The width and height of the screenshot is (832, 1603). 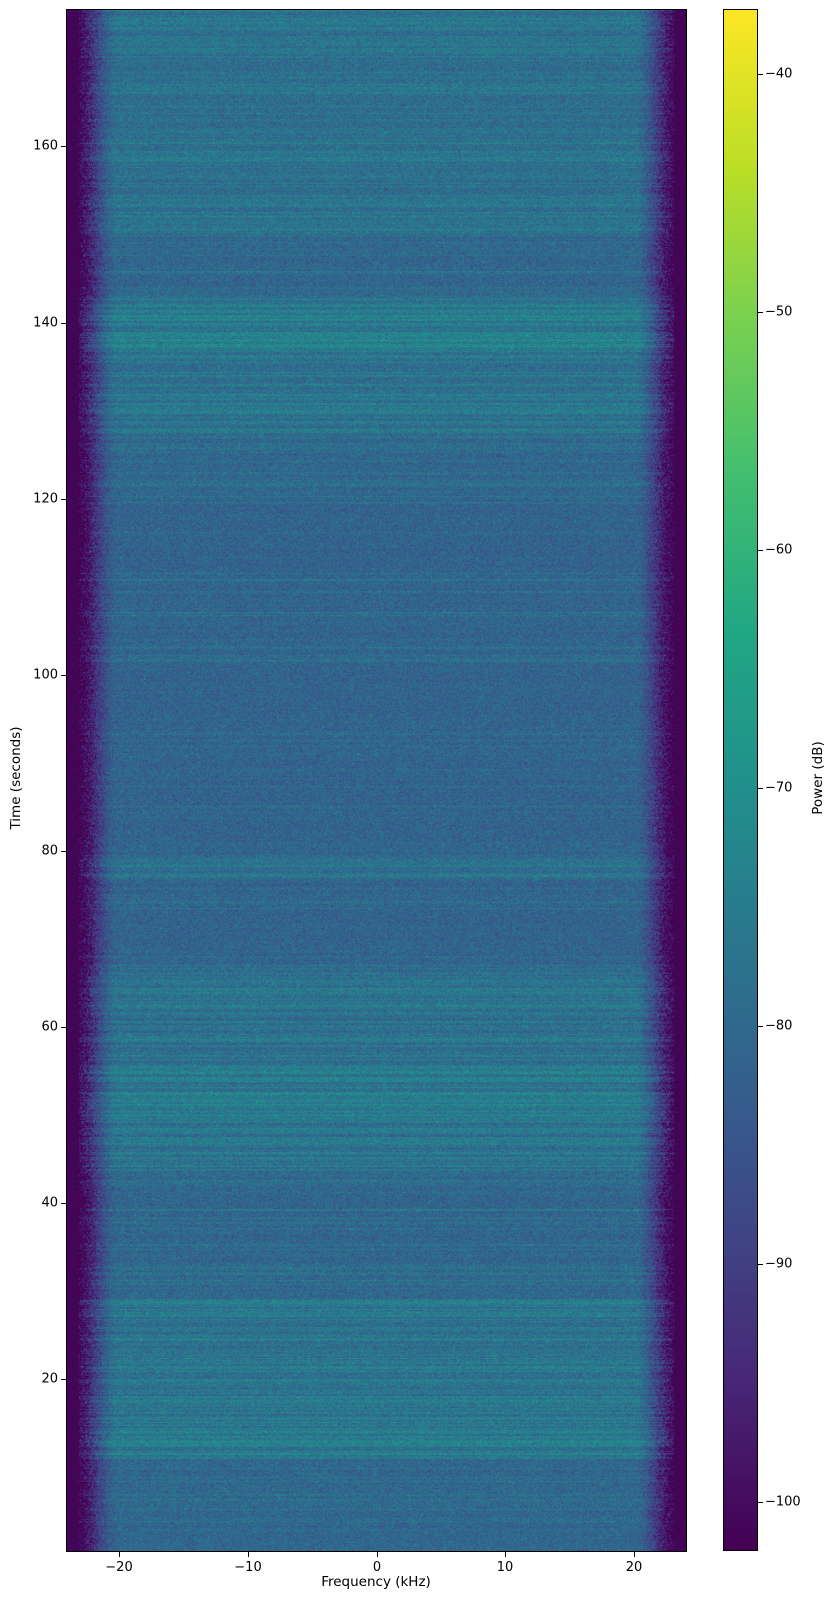 What do you see at coordinates (634, 1567) in the screenshot?
I see `x-tick-label: 20` at bounding box center [634, 1567].